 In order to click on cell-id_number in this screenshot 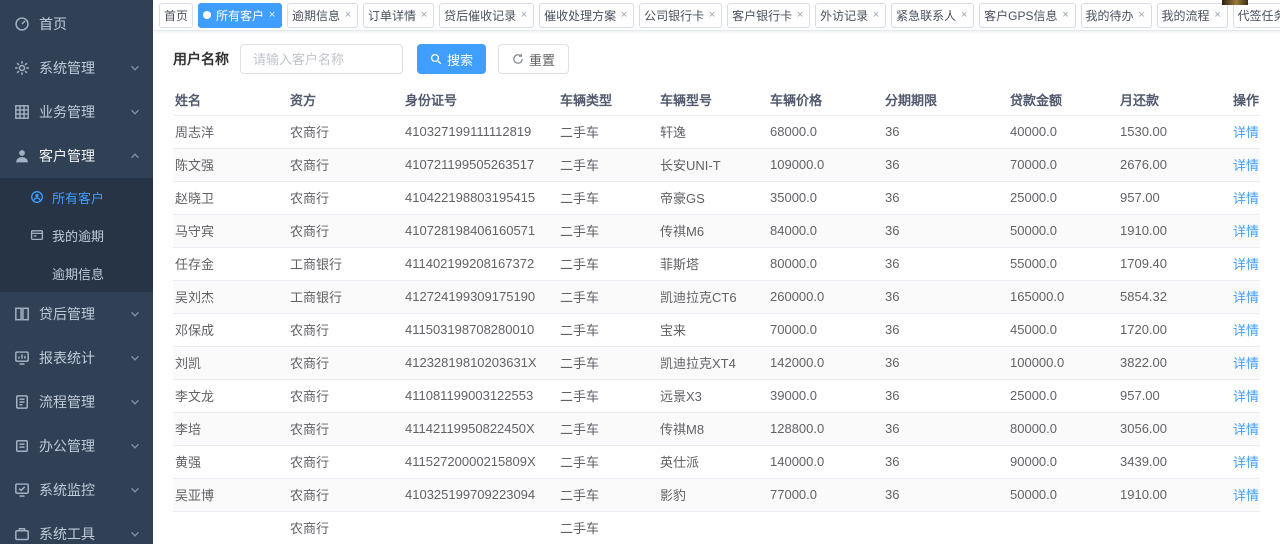, I will do `click(480, 527)`.